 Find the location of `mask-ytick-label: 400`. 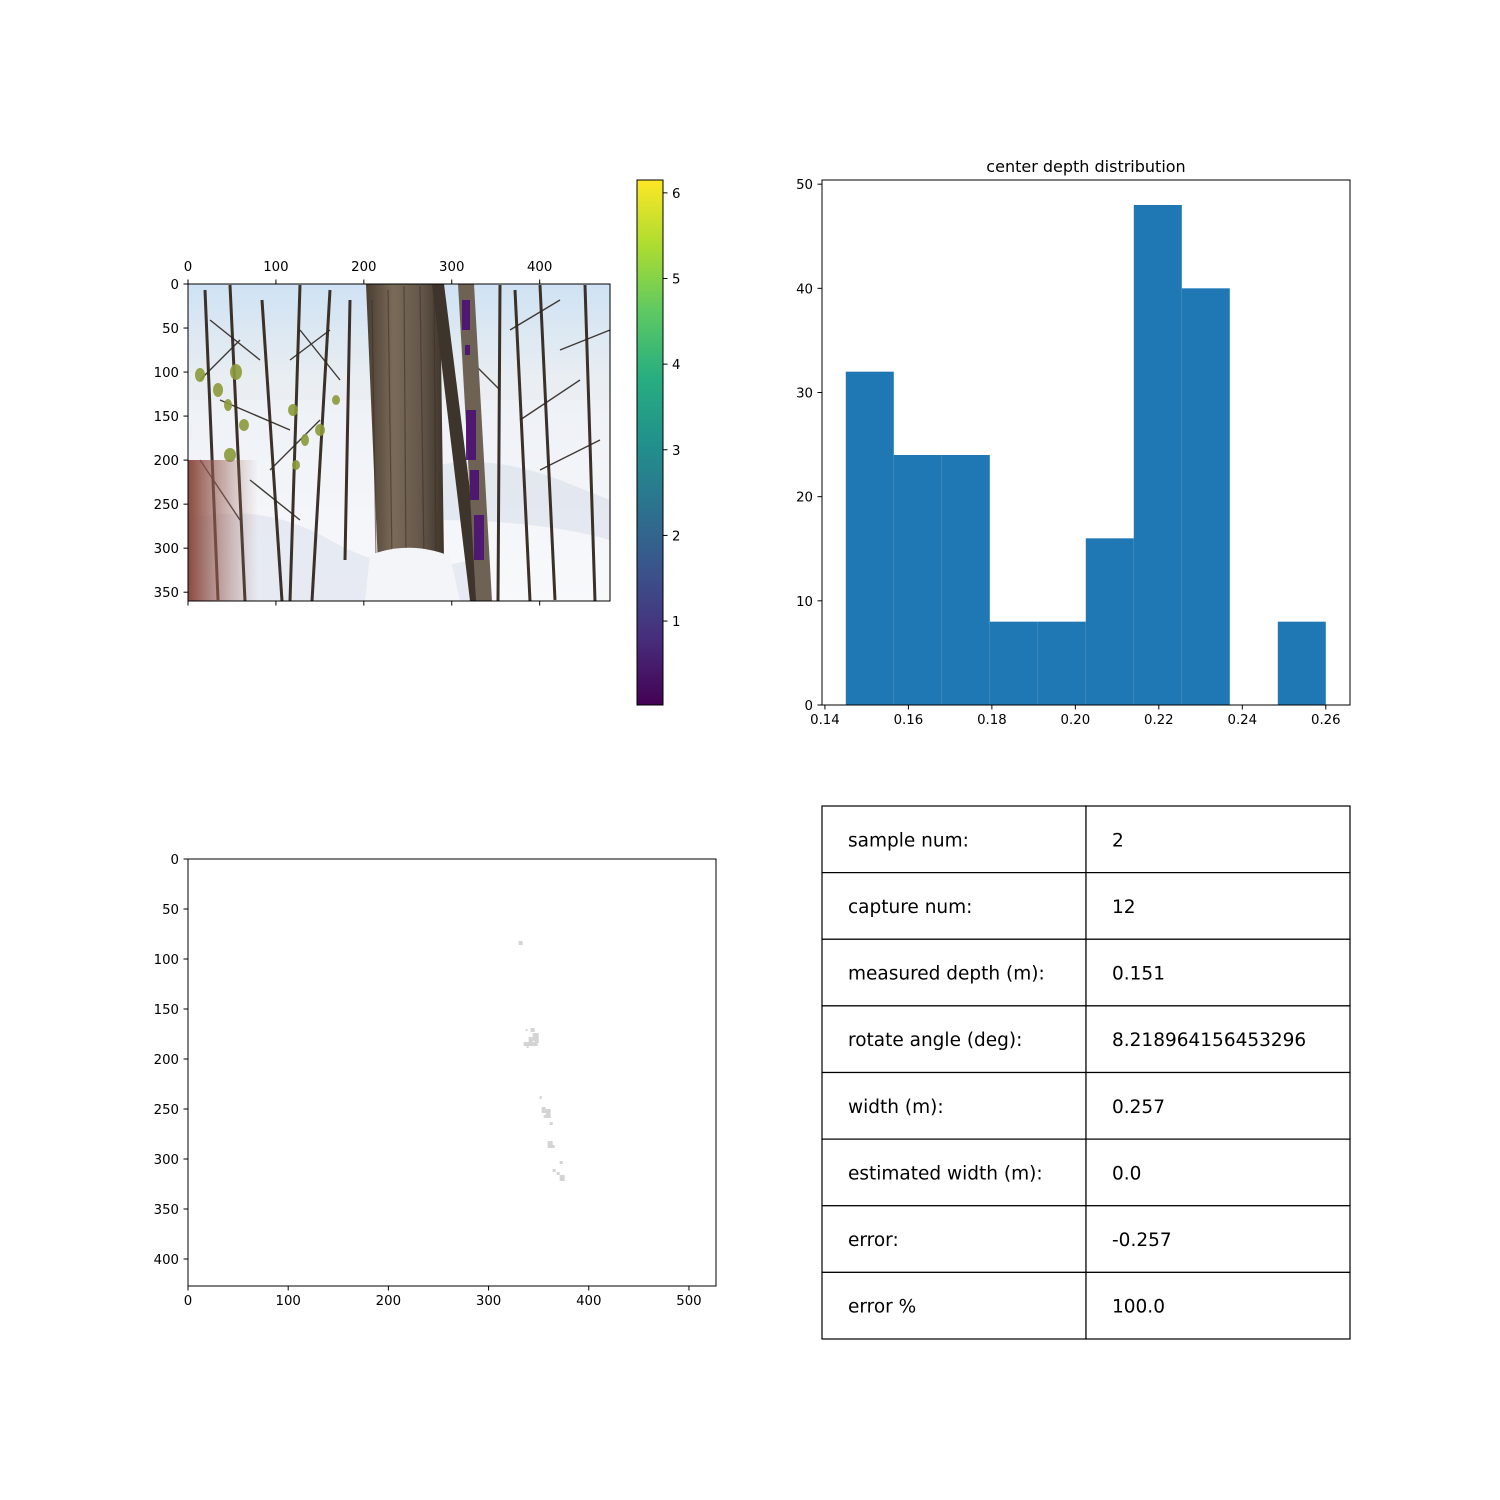

mask-ytick-label: 400 is located at coordinates (166, 1260).